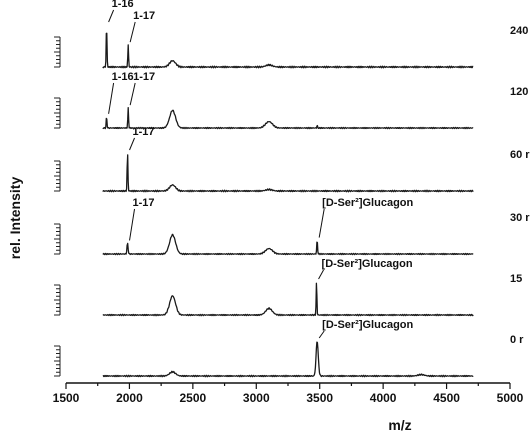  Describe the element at coordinates (517, 340) in the screenshot. I see `series-label: 0 r` at that location.